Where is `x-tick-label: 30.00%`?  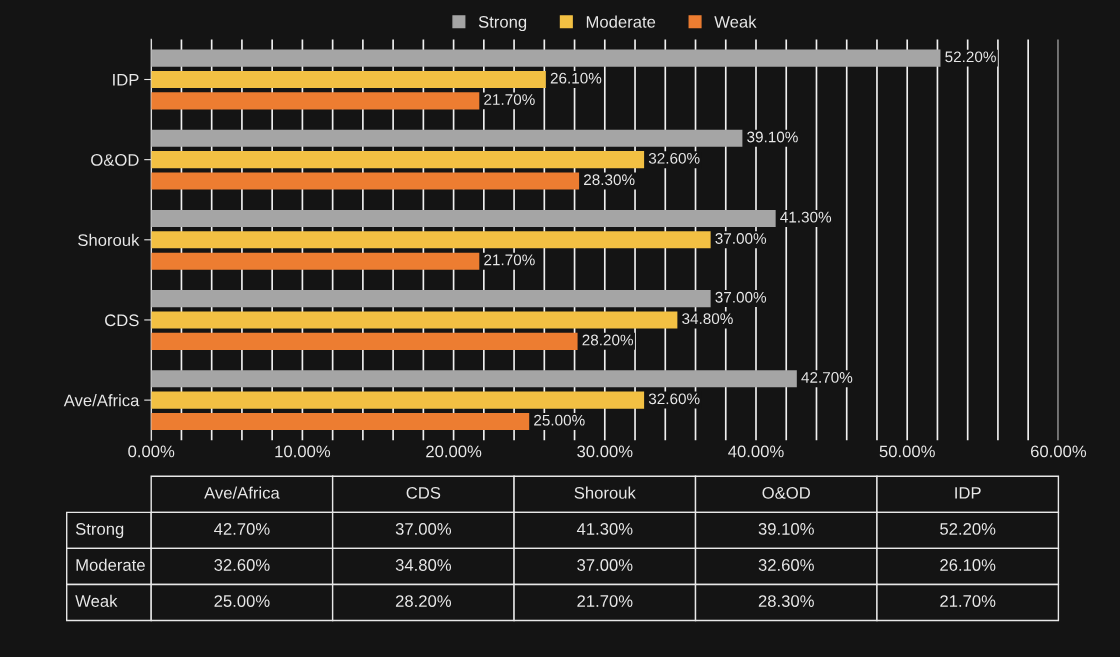
x-tick-label: 30.00% is located at coordinates (605, 451).